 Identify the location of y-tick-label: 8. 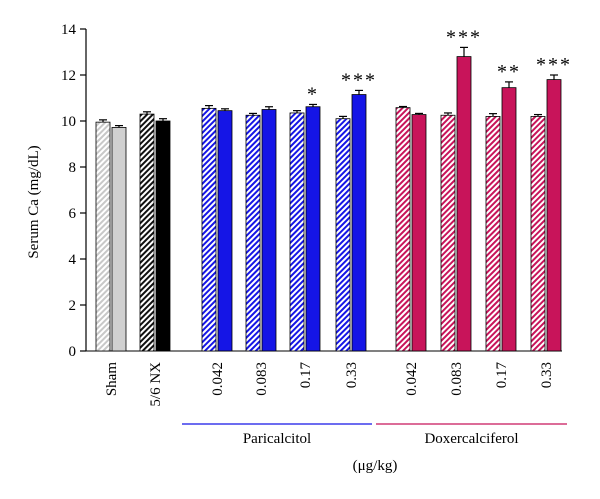
(73, 168).